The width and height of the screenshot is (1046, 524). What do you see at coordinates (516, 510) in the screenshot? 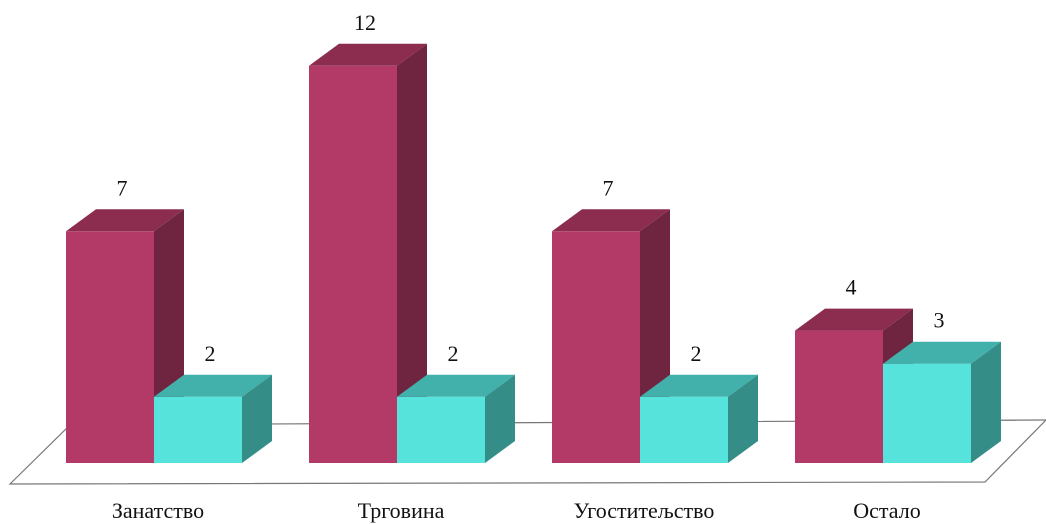
I see `category-labels: Занатство Трговина Угоститељство Остало` at bounding box center [516, 510].